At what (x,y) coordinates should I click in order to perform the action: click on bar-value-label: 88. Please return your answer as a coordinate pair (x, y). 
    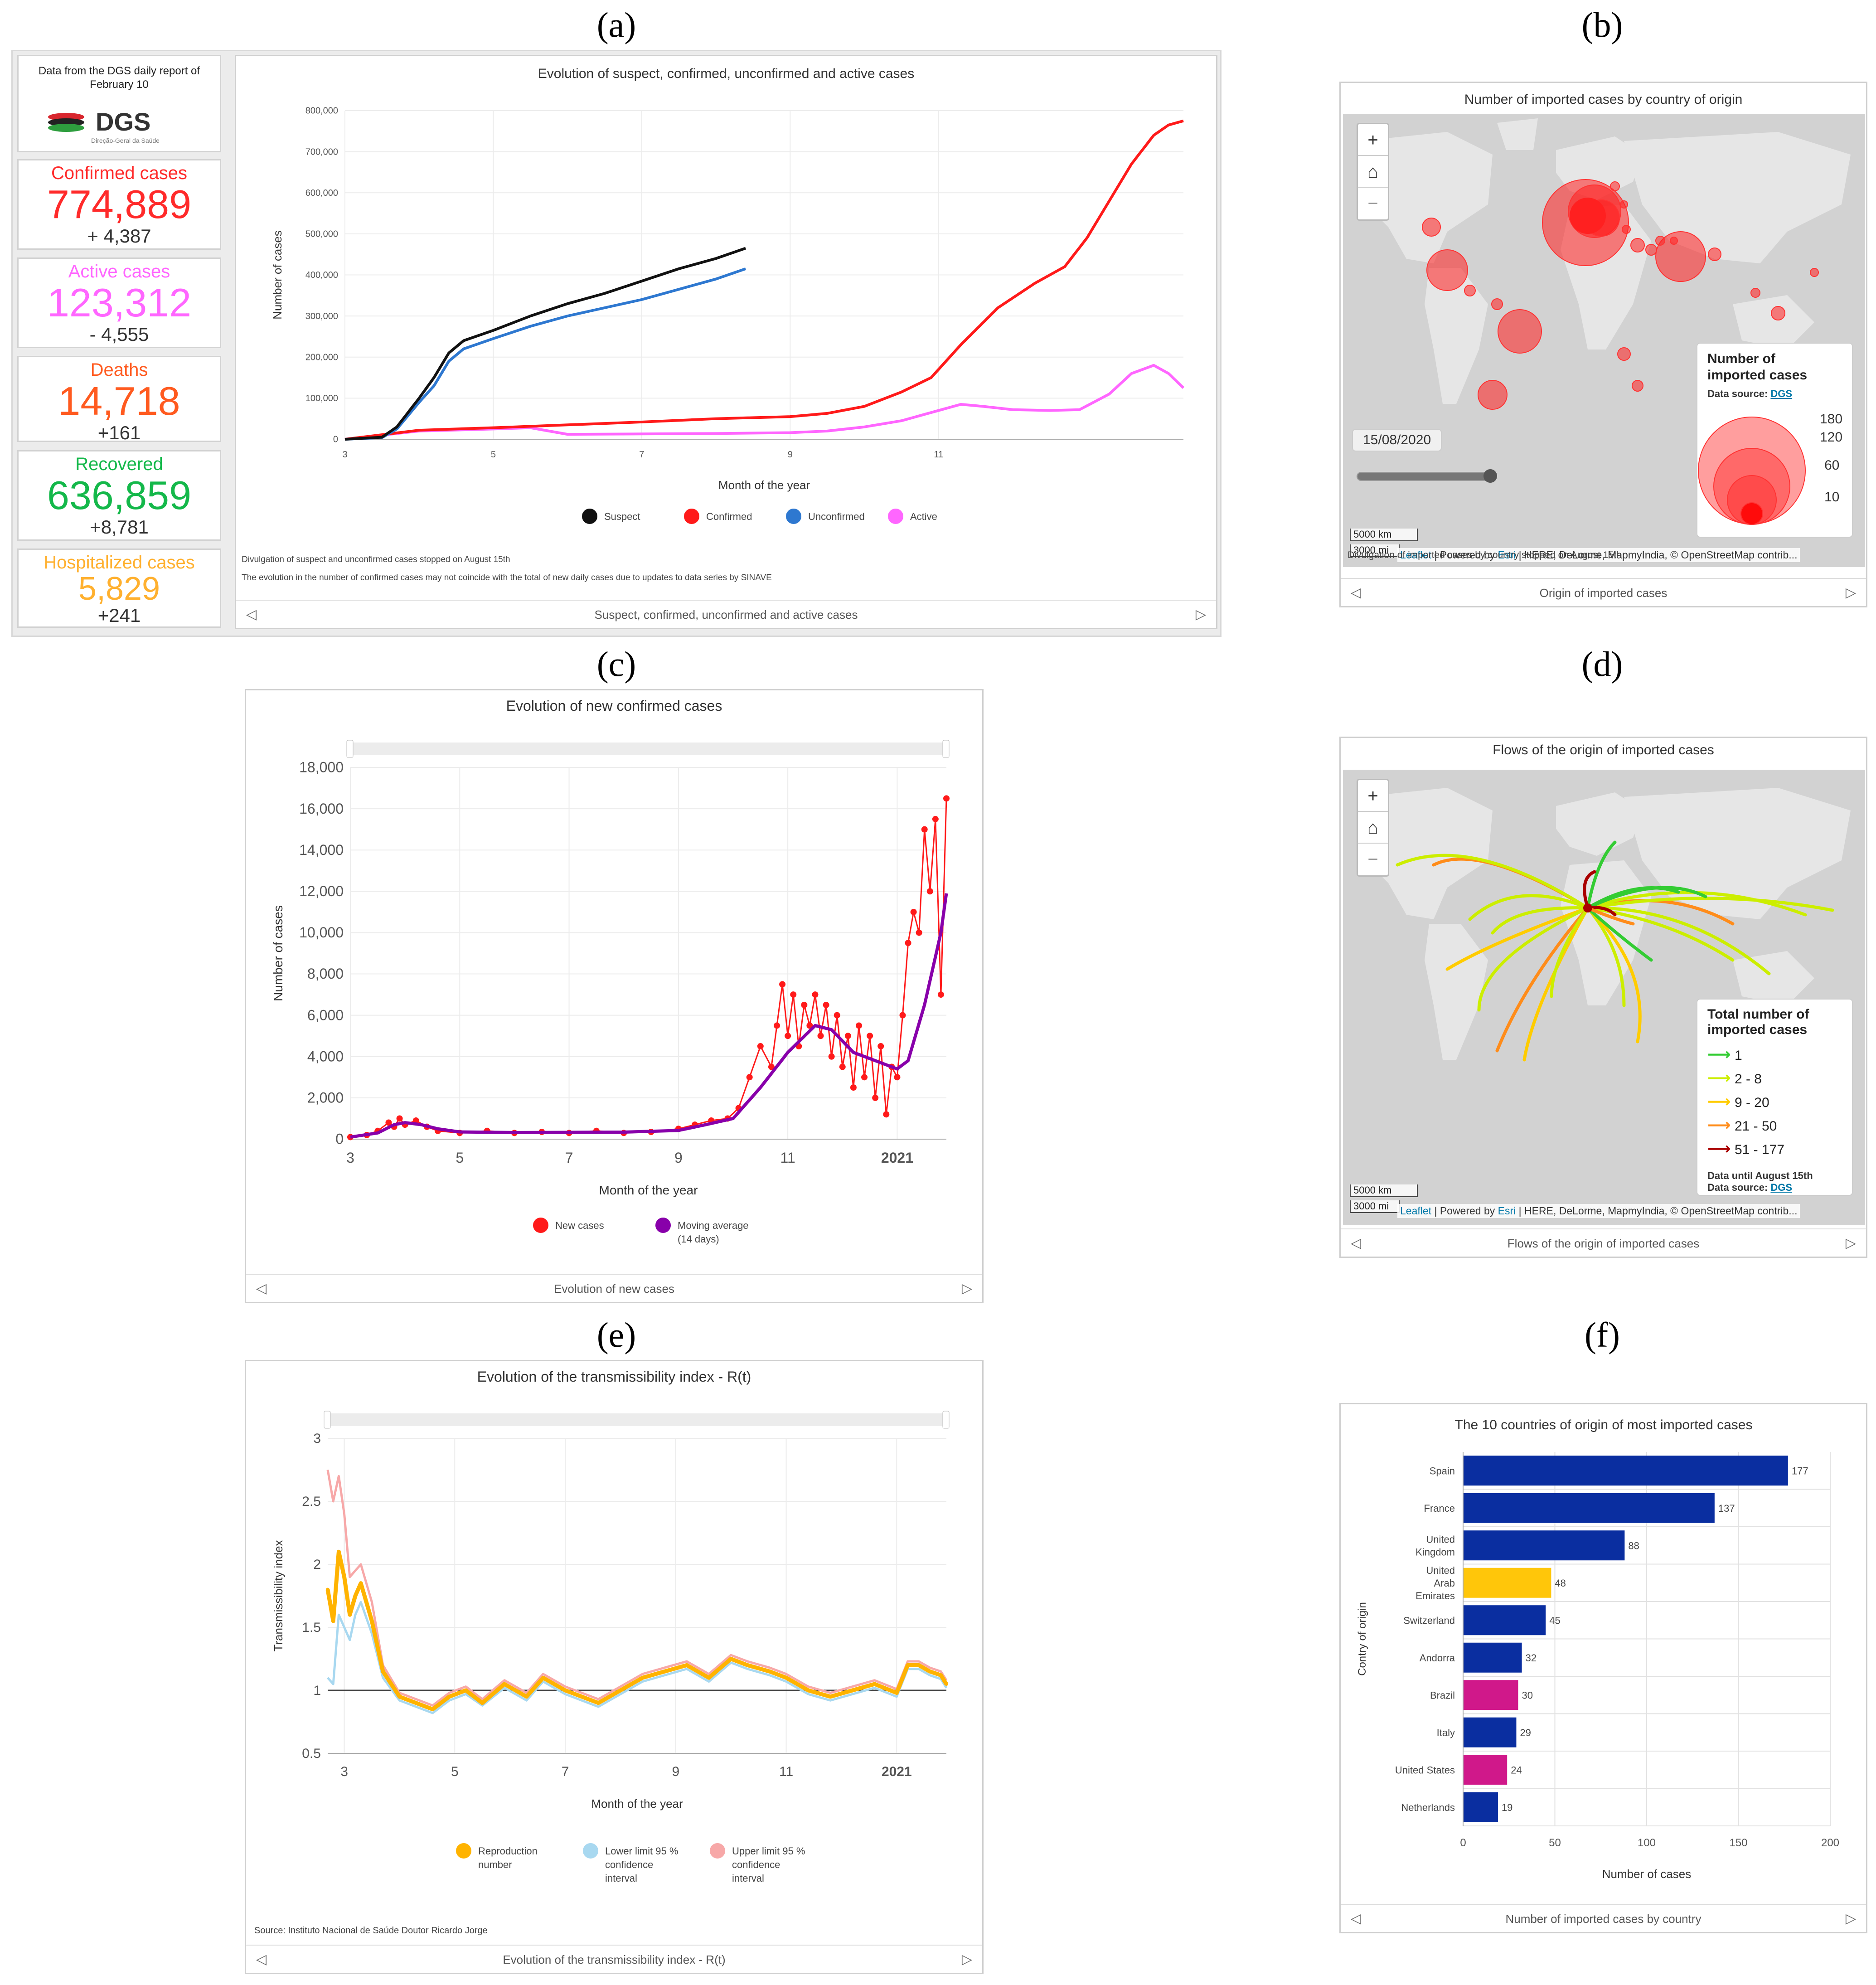
    Looking at the image, I should click on (1634, 1545).